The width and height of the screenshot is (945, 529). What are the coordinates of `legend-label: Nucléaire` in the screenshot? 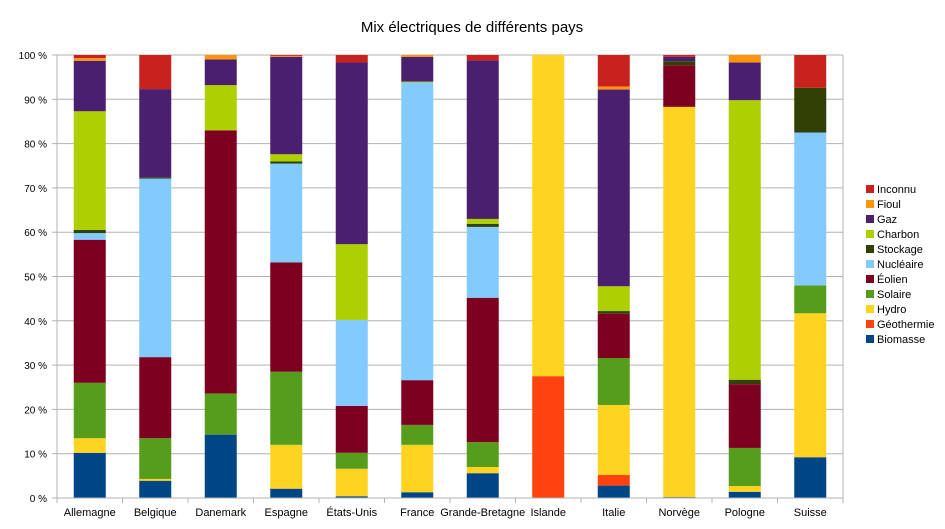 It's located at (900, 265).